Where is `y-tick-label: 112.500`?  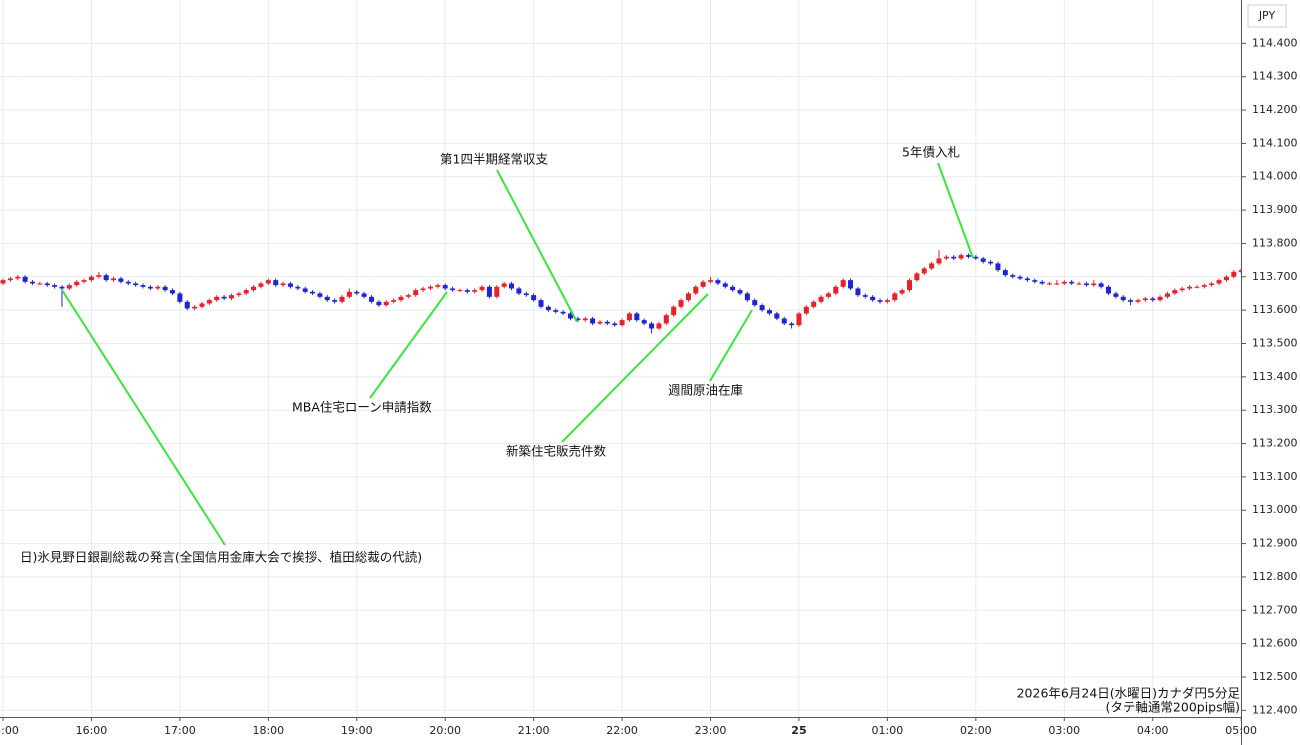
y-tick-label: 112.500 is located at coordinates (1275, 676).